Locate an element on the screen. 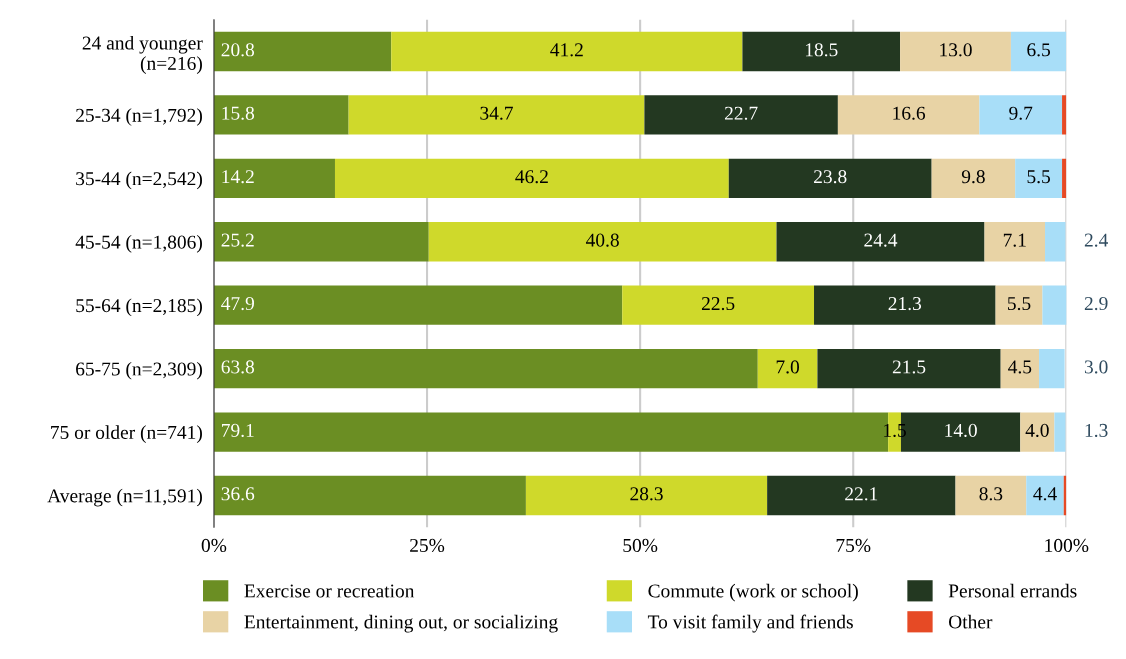 The image size is (1126, 659). data-label: 9.7 is located at coordinates (1021, 113).